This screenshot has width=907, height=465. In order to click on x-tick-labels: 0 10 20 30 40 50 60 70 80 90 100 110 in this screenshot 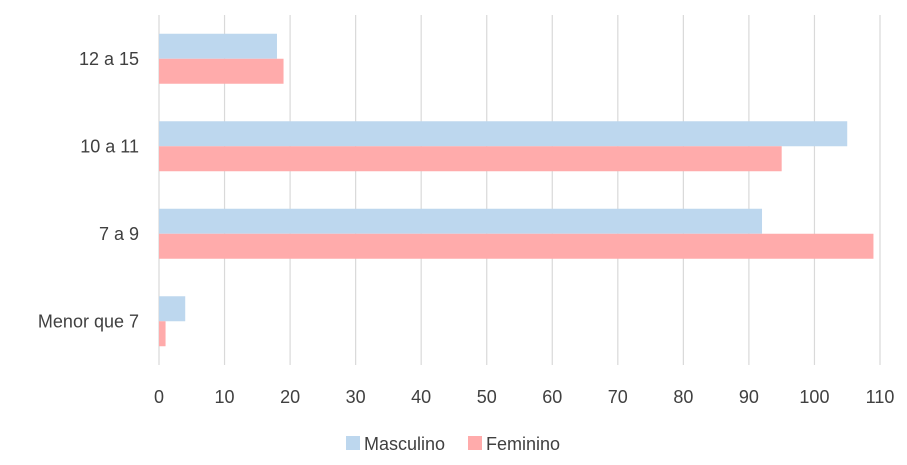, I will do `click(524, 397)`.